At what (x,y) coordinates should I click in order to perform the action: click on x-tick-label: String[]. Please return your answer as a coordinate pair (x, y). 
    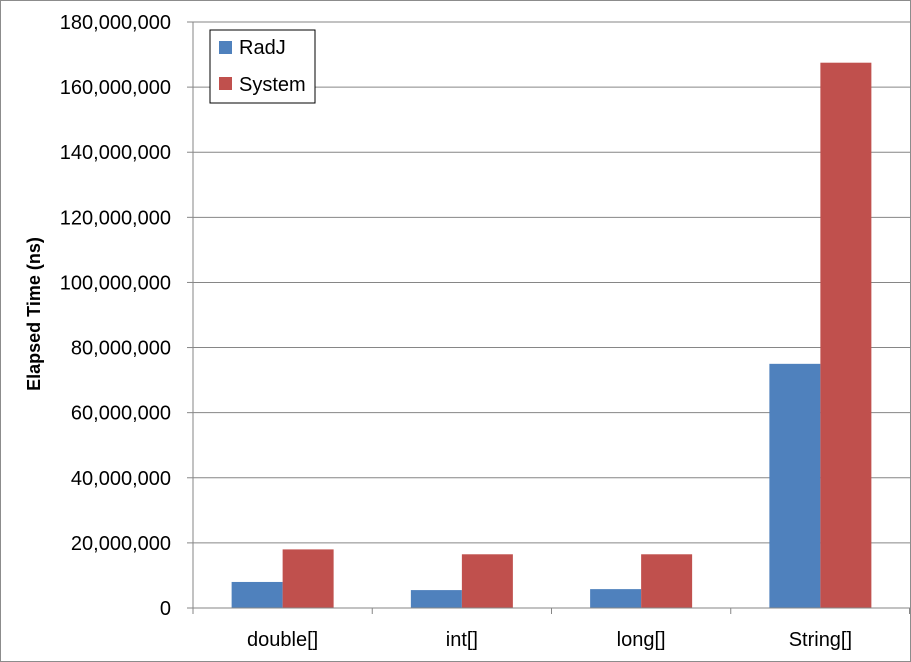
    Looking at the image, I should click on (820, 640).